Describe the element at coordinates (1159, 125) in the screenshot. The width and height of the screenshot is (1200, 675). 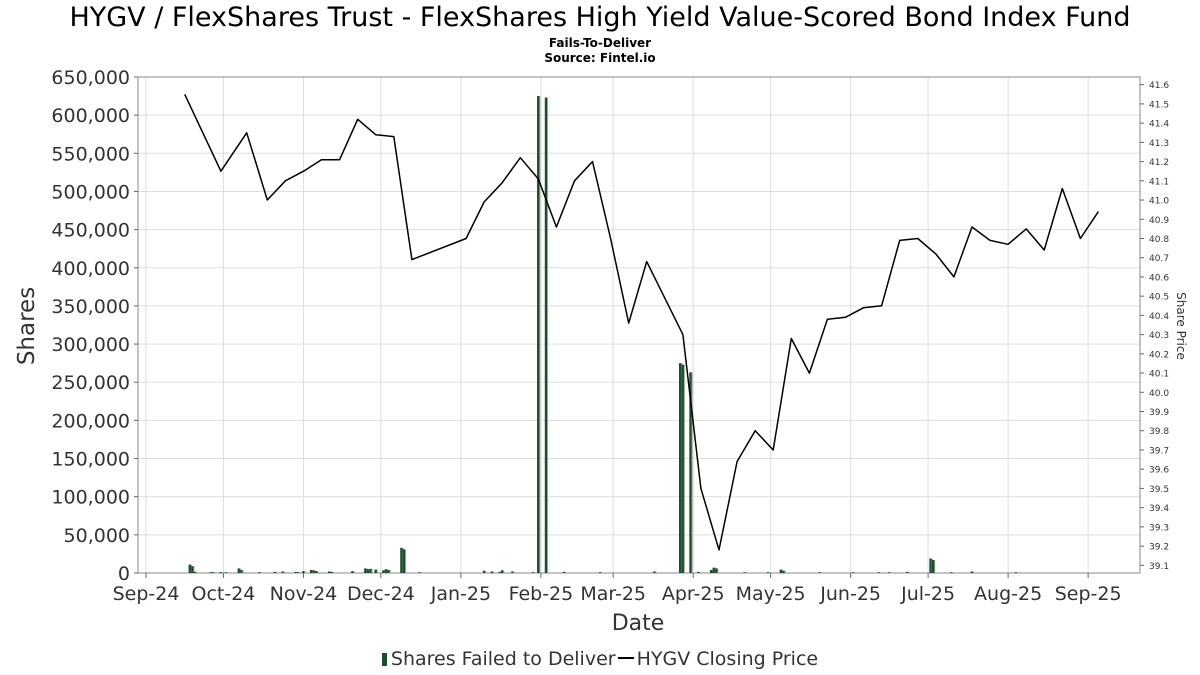
I see `y2-tick-label: 41.4` at that location.